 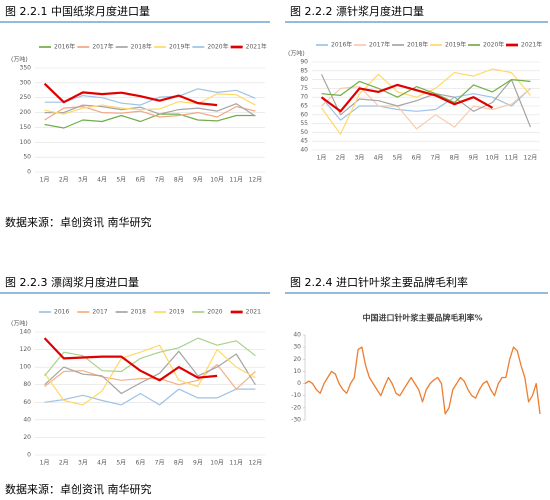 What do you see at coordinates (304, 88) in the screenshot?
I see `y-tick-label: 75` at bounding box center [304, 88].